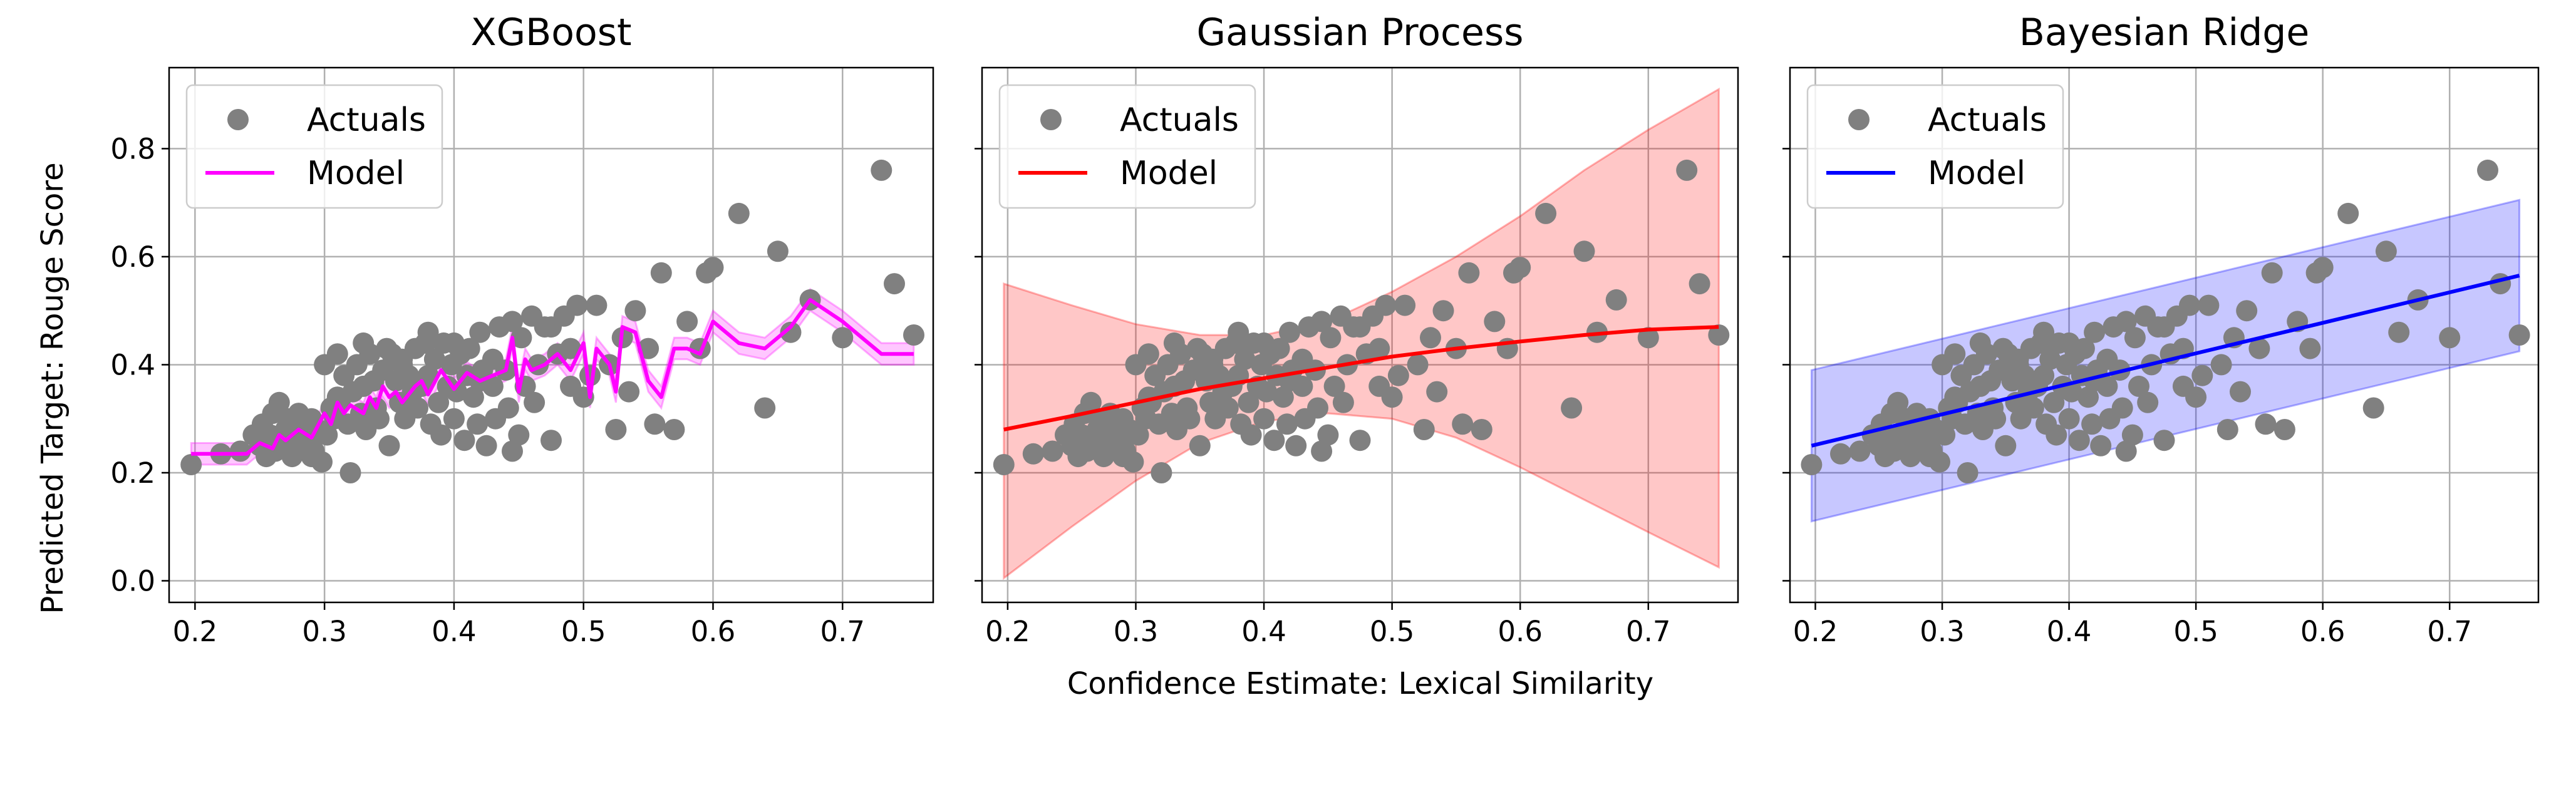 This screenshot has width=2576, height=794. Describe the element at coordinates (2164, 32) in the screenshot. I see `panel-title: Bayesian Ridge` at that location.